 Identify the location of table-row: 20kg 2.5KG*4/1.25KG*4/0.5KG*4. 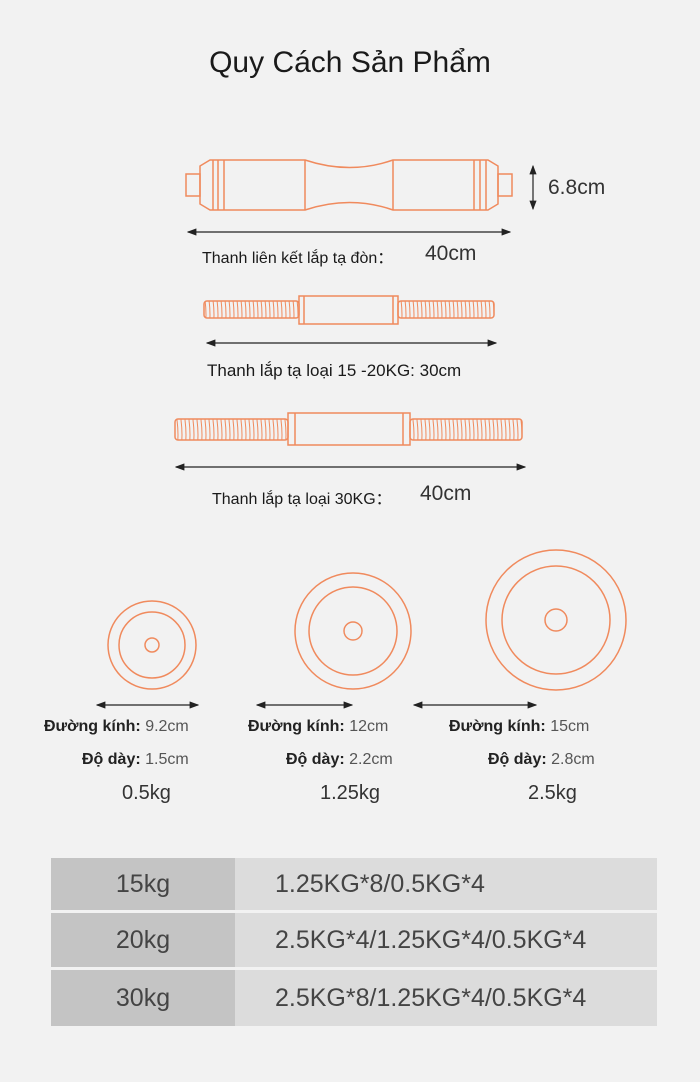
(354, 940).